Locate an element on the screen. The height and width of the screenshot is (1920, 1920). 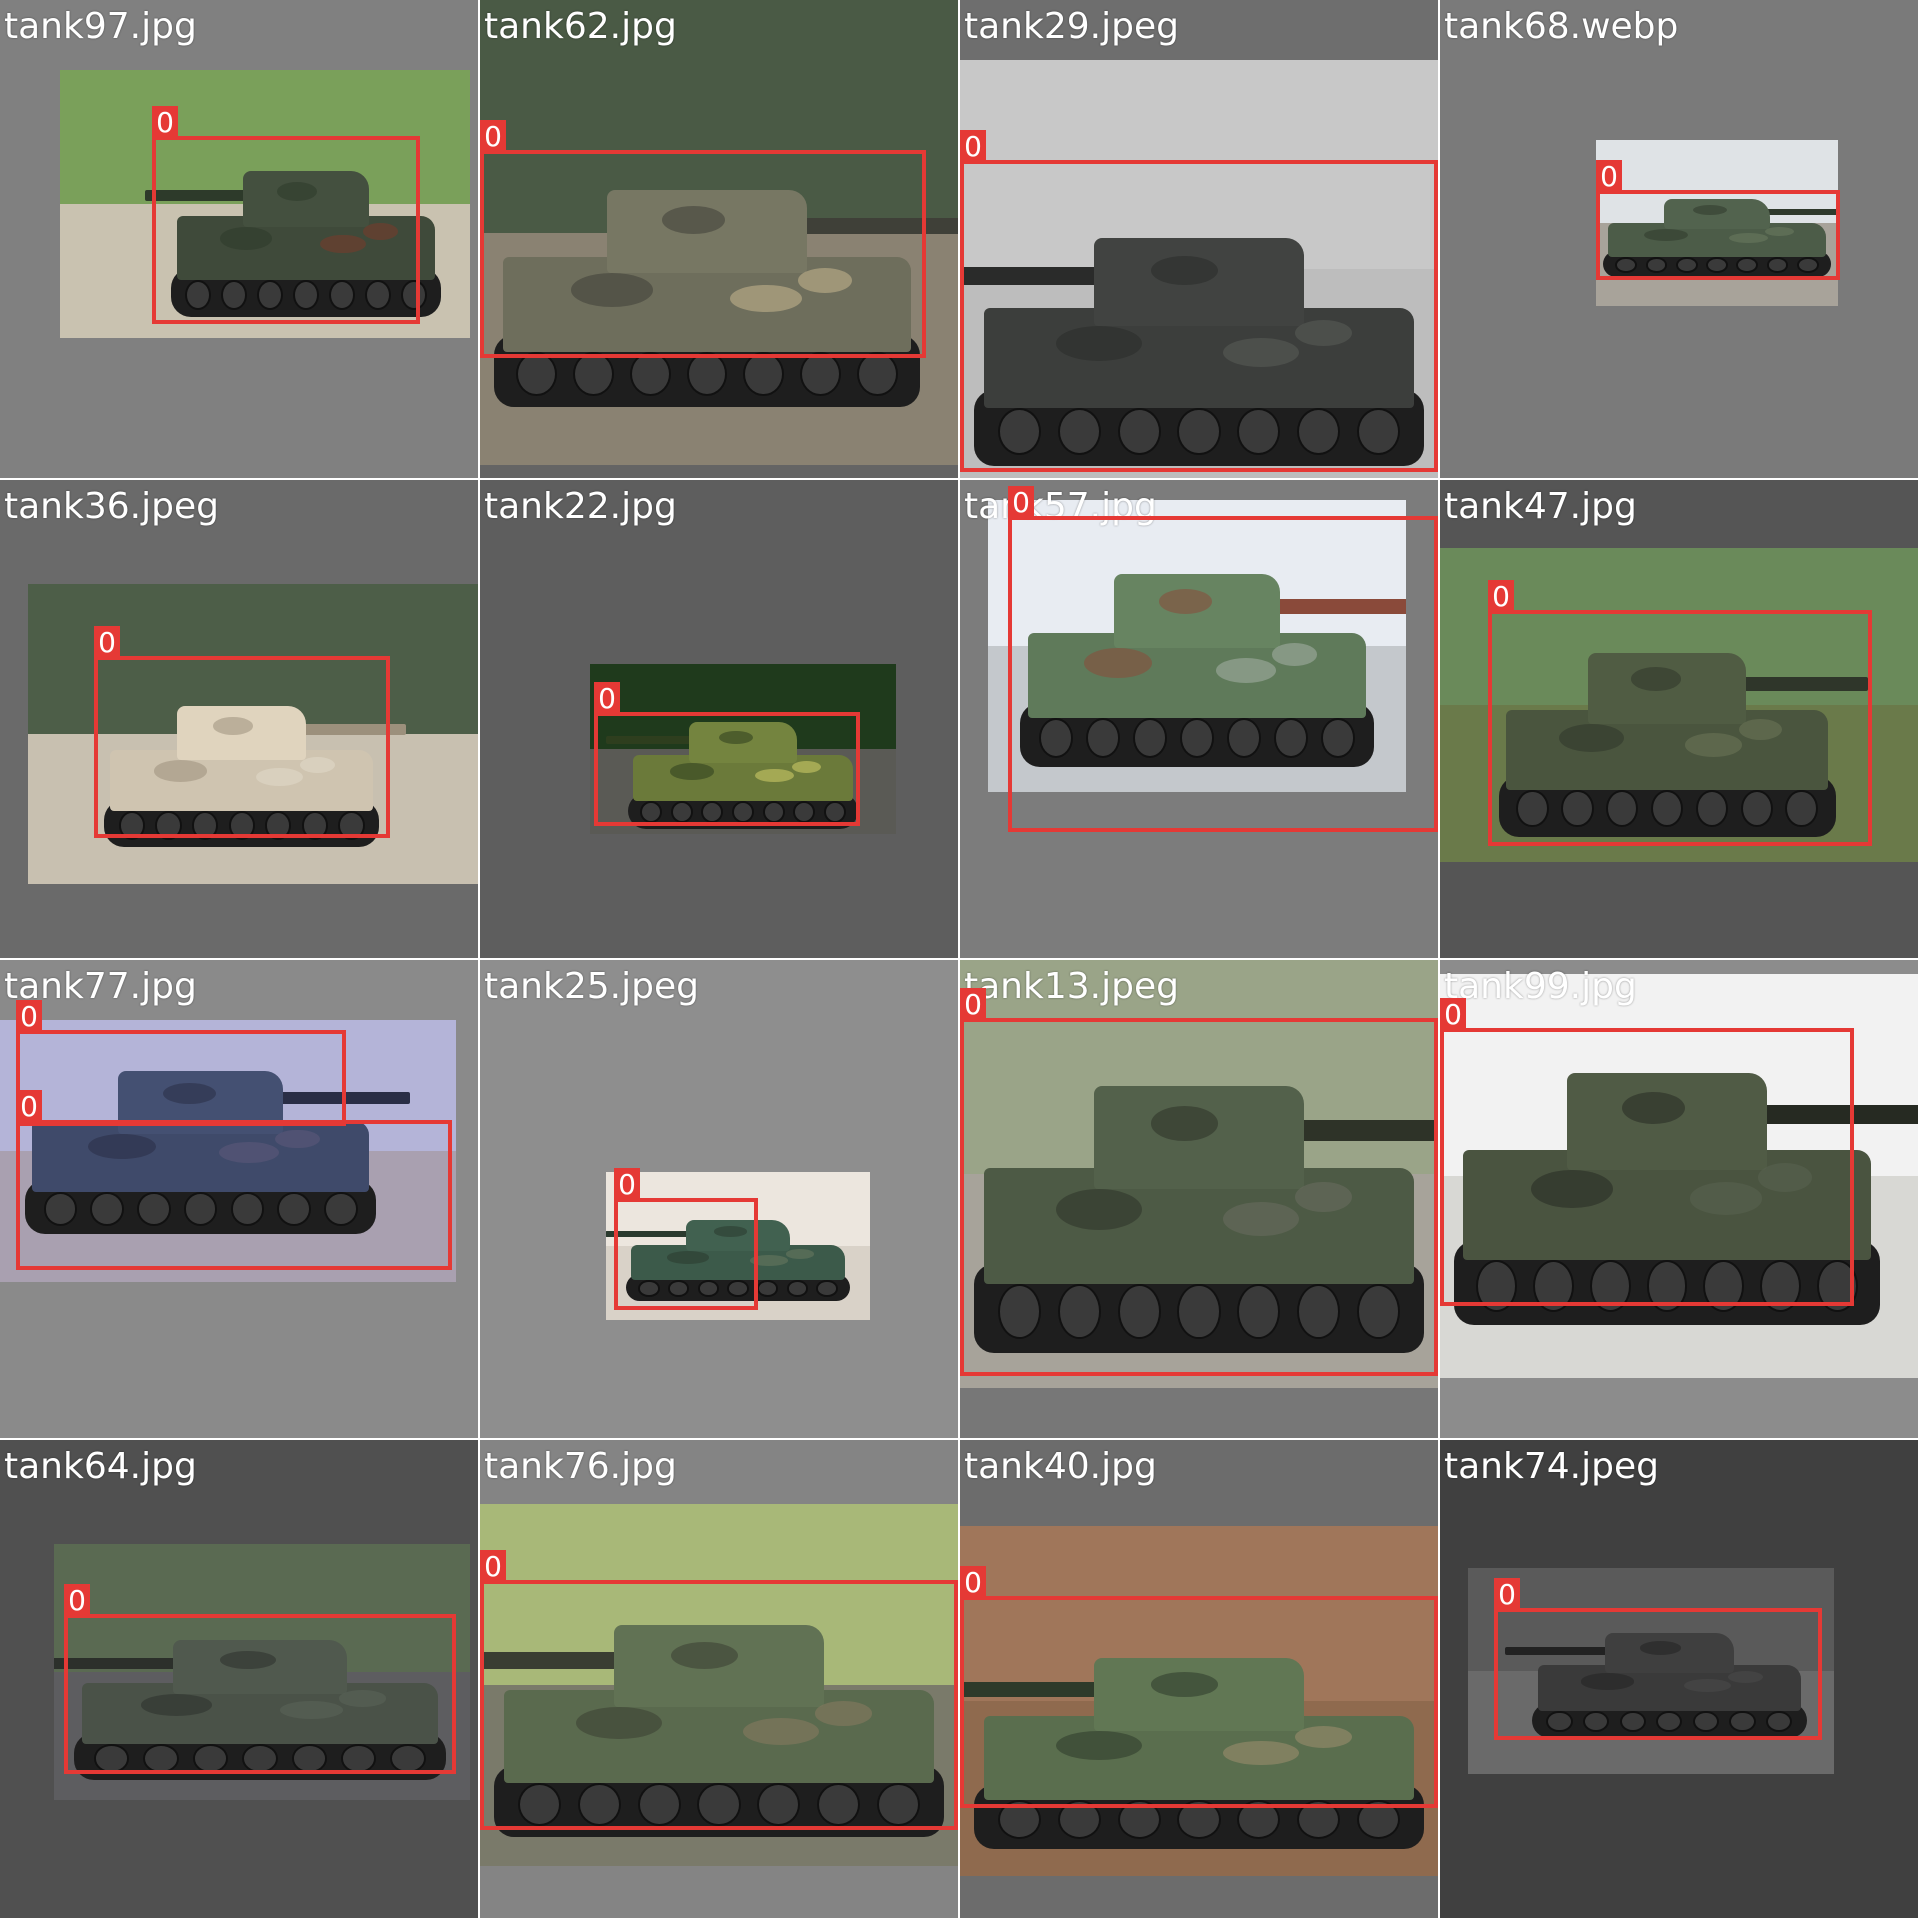
mosaic-tile: tank97.jpg 0 is located at coordinates (239, 239).